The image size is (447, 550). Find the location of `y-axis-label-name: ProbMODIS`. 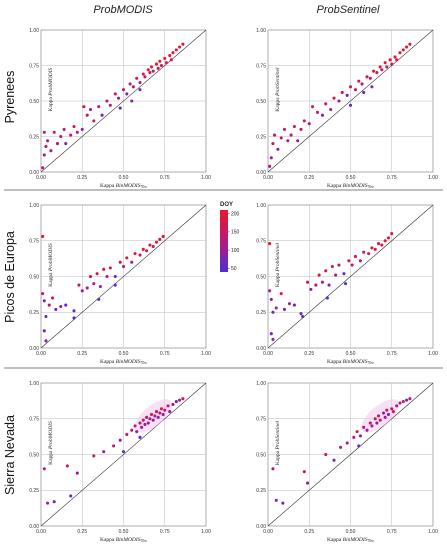

y-axis-label-name: ProbMODIS is located at coordinates (51, 435).